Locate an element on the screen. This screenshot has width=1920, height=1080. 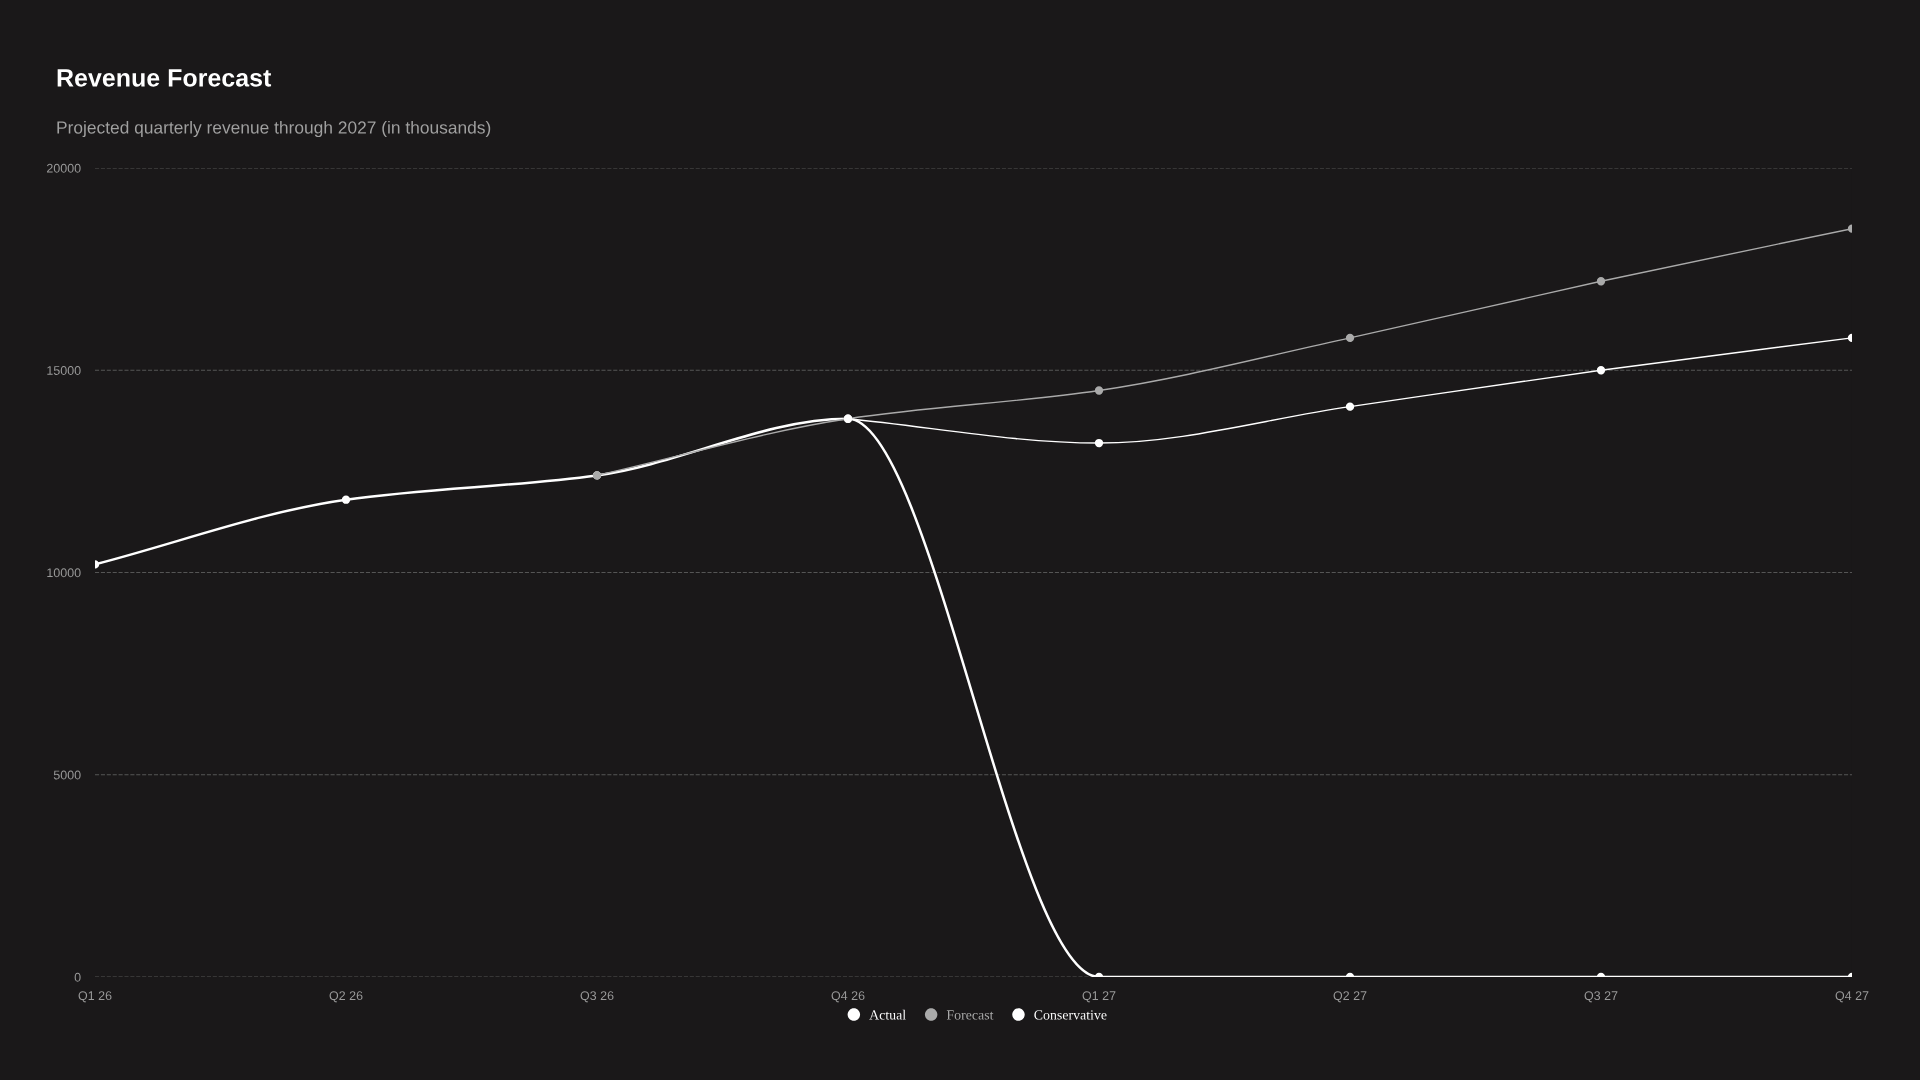
y-tick-label: 15000 is located at coordinates (64, 370).